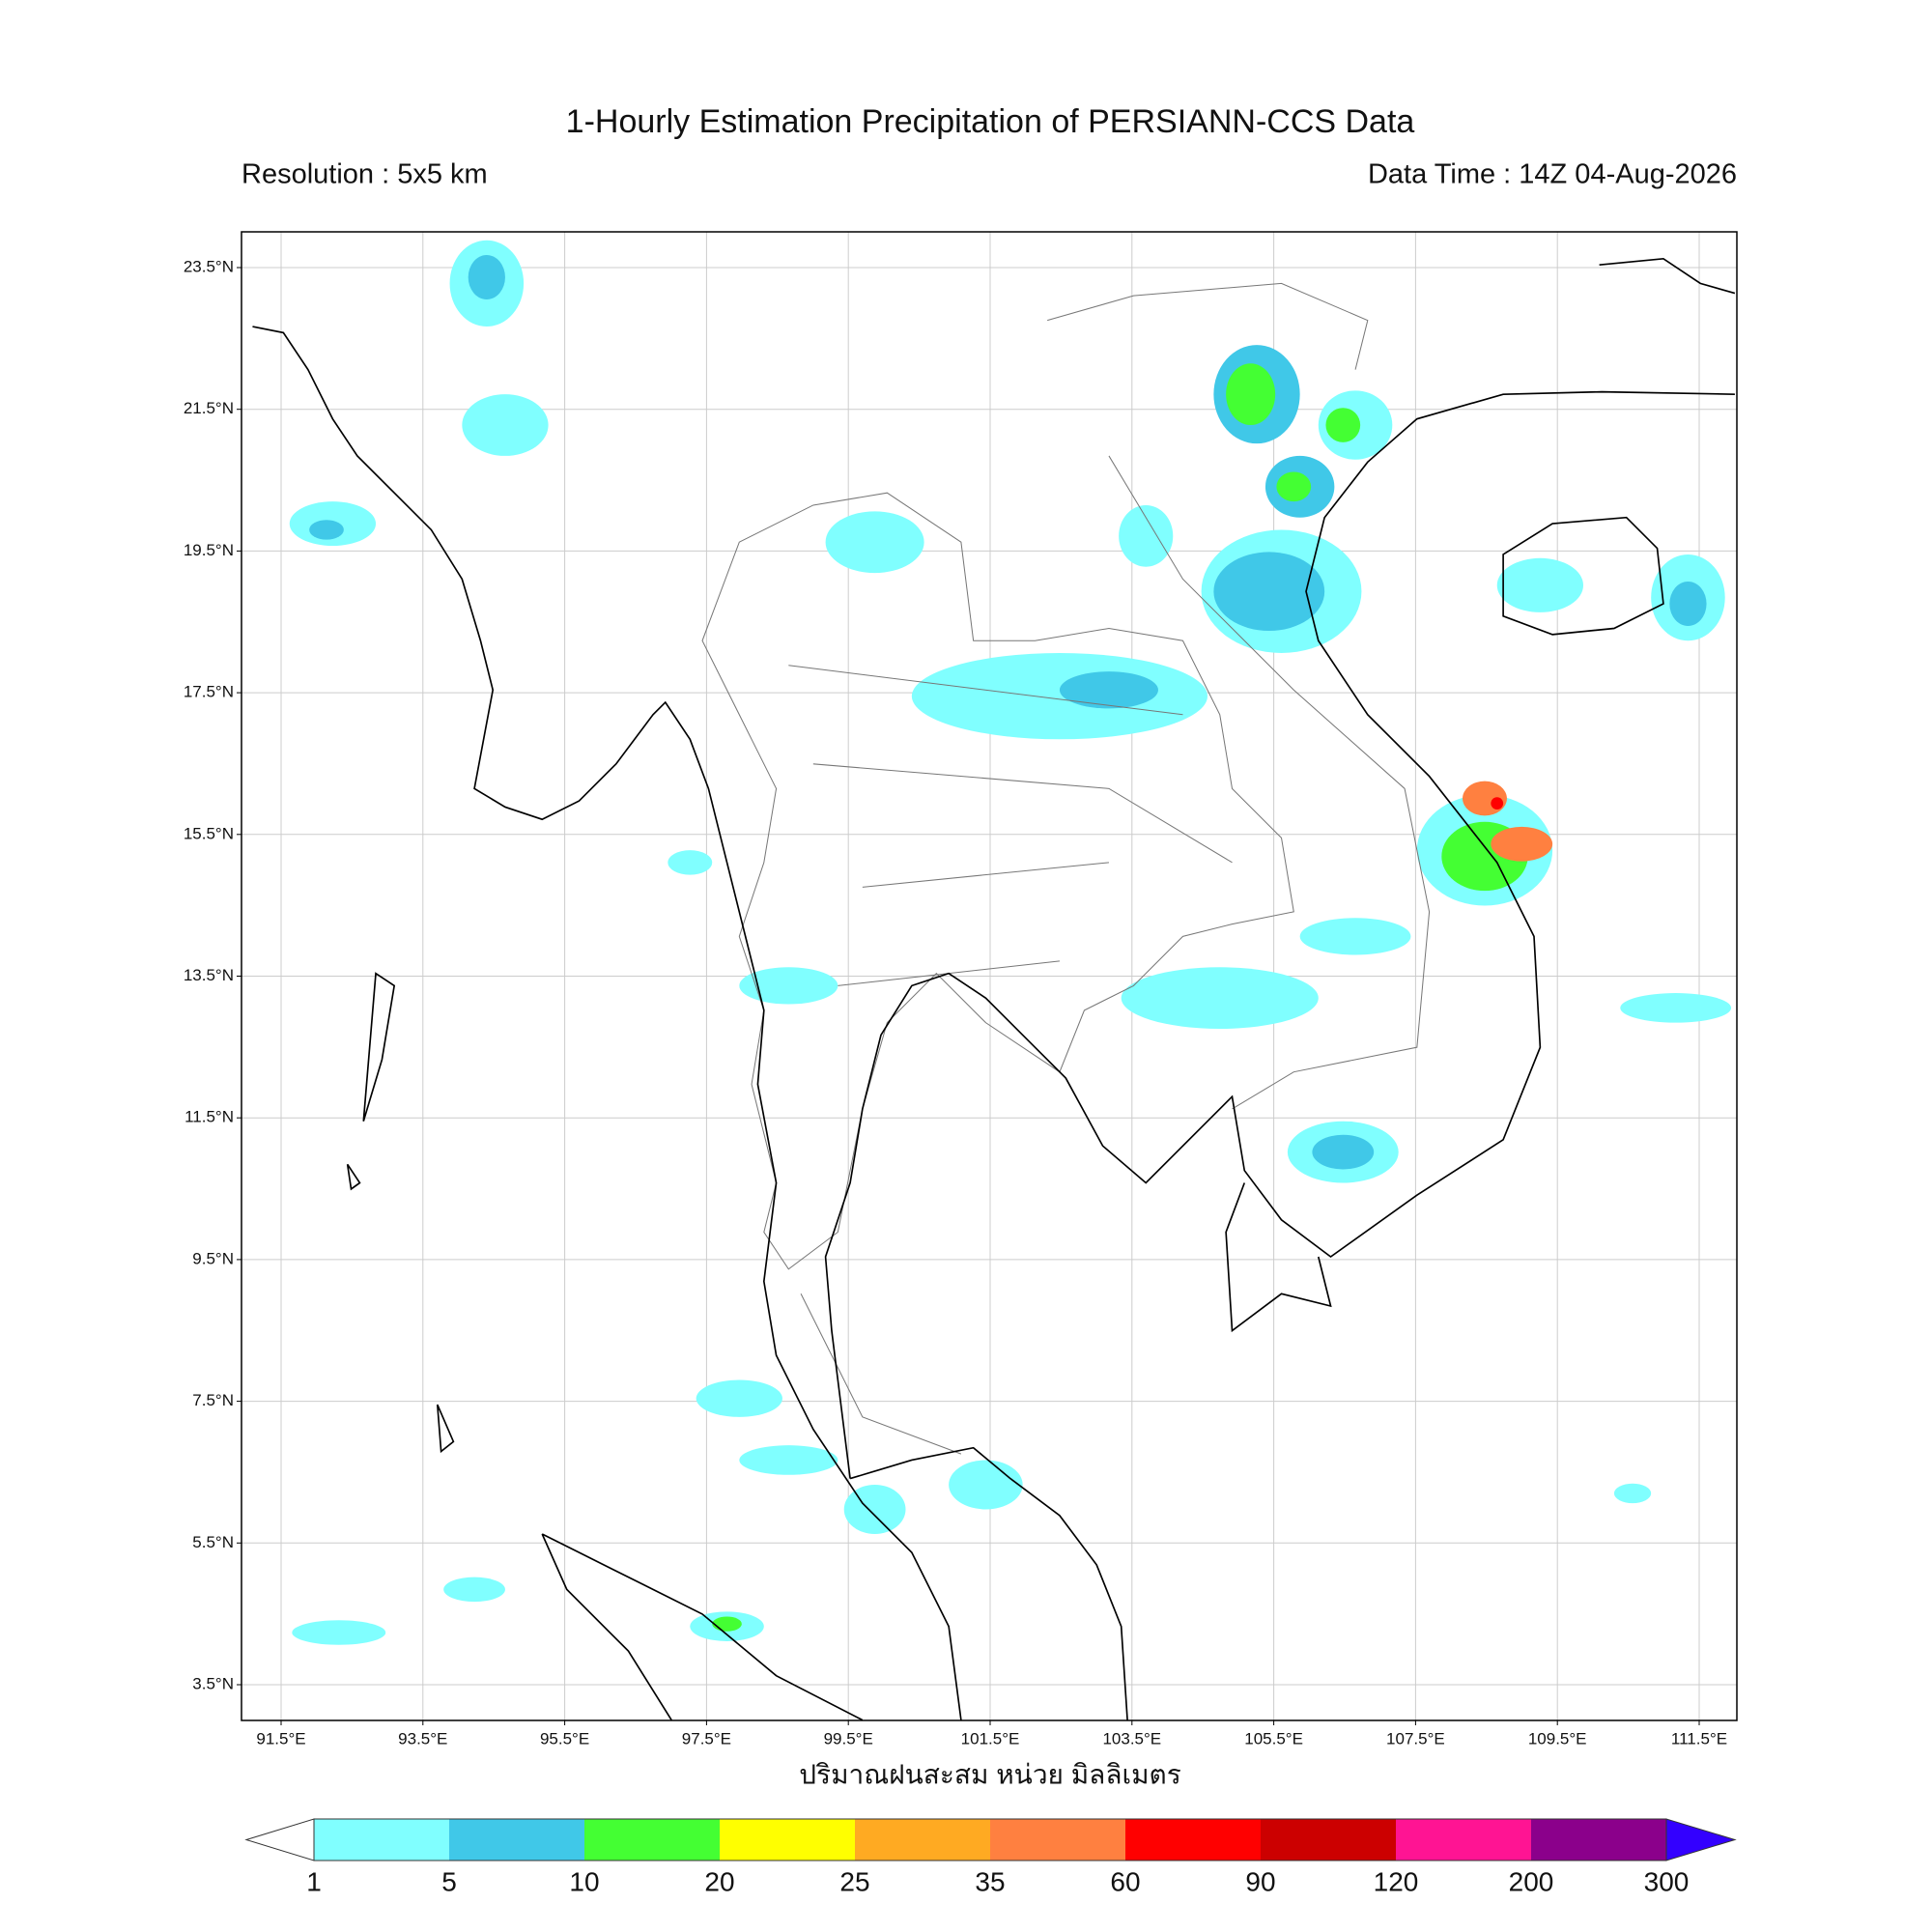  Describe the element at coordinates (1239, 696) in the screenshot. I see `country-border` at that location.